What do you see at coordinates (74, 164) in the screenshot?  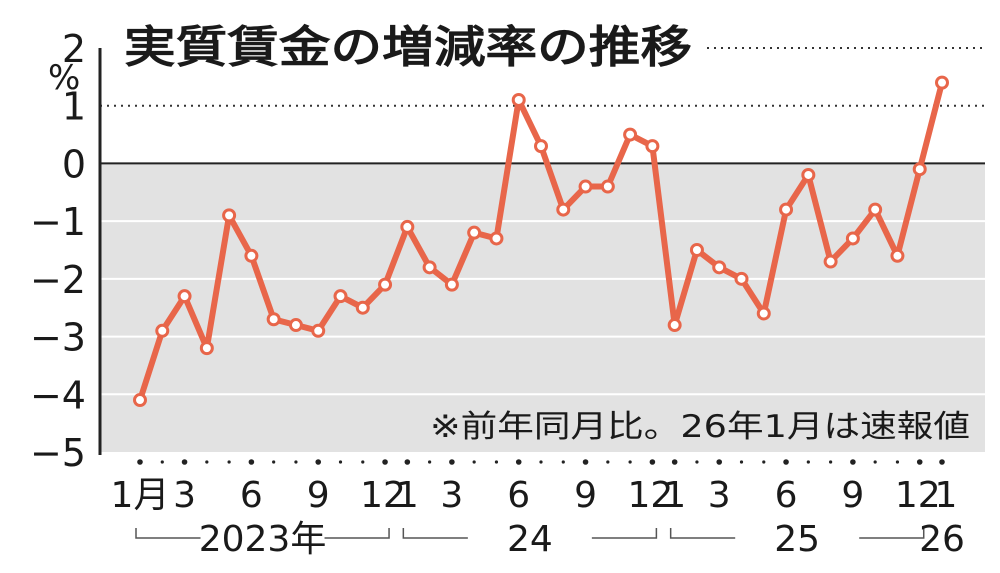 I see `y-tick-label: 0` at bounding box center [74, 164].